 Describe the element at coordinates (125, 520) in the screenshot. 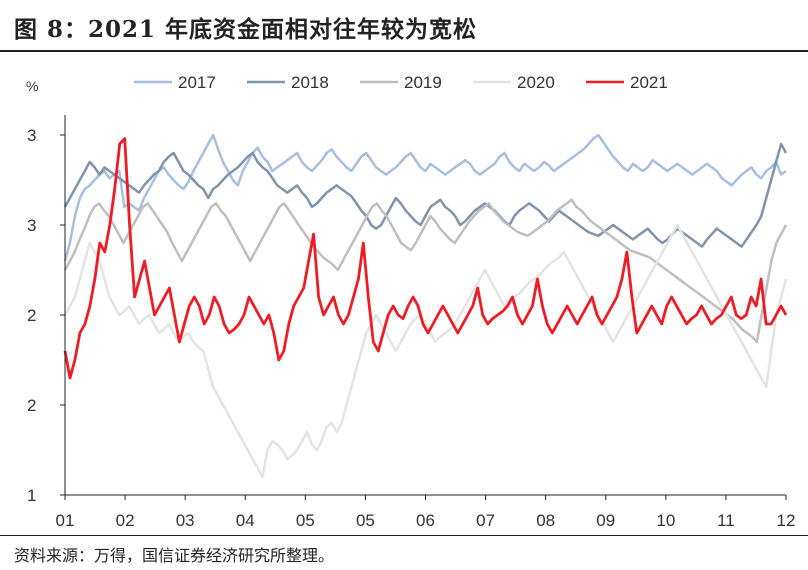

I see `x-tick-label: 02` at that location.